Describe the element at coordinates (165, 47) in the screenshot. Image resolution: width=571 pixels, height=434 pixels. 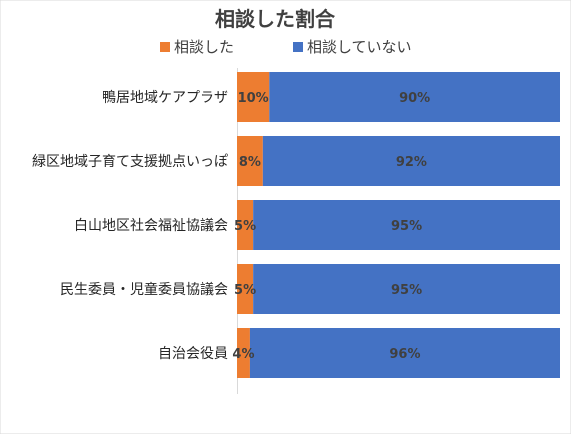
I see `legend-swatch-consulted` at that location.